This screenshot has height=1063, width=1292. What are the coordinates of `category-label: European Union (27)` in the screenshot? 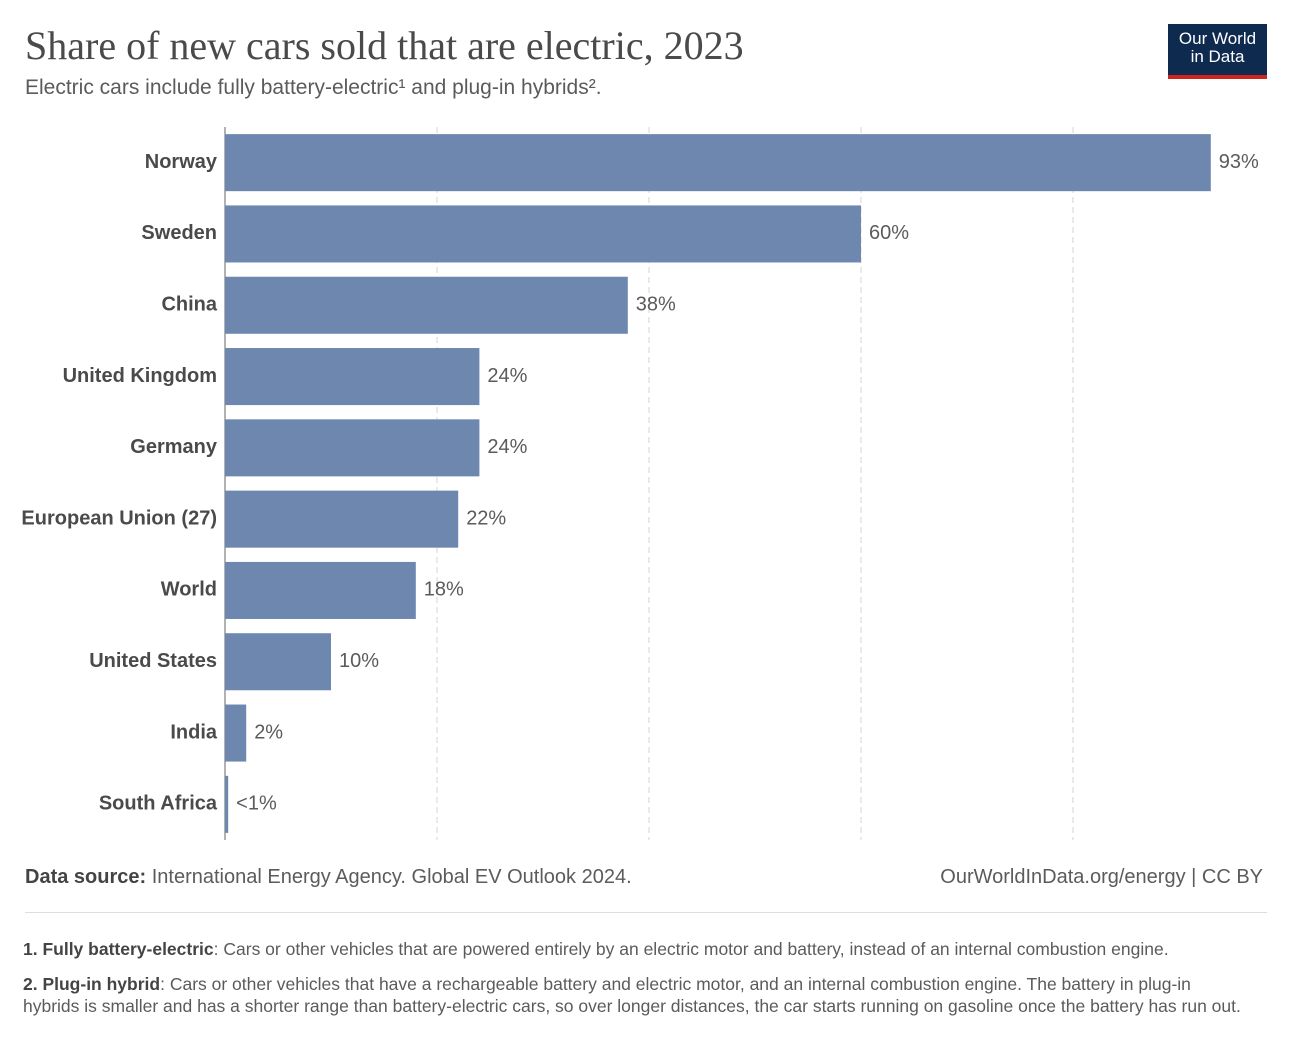 It's located at (119, 518).